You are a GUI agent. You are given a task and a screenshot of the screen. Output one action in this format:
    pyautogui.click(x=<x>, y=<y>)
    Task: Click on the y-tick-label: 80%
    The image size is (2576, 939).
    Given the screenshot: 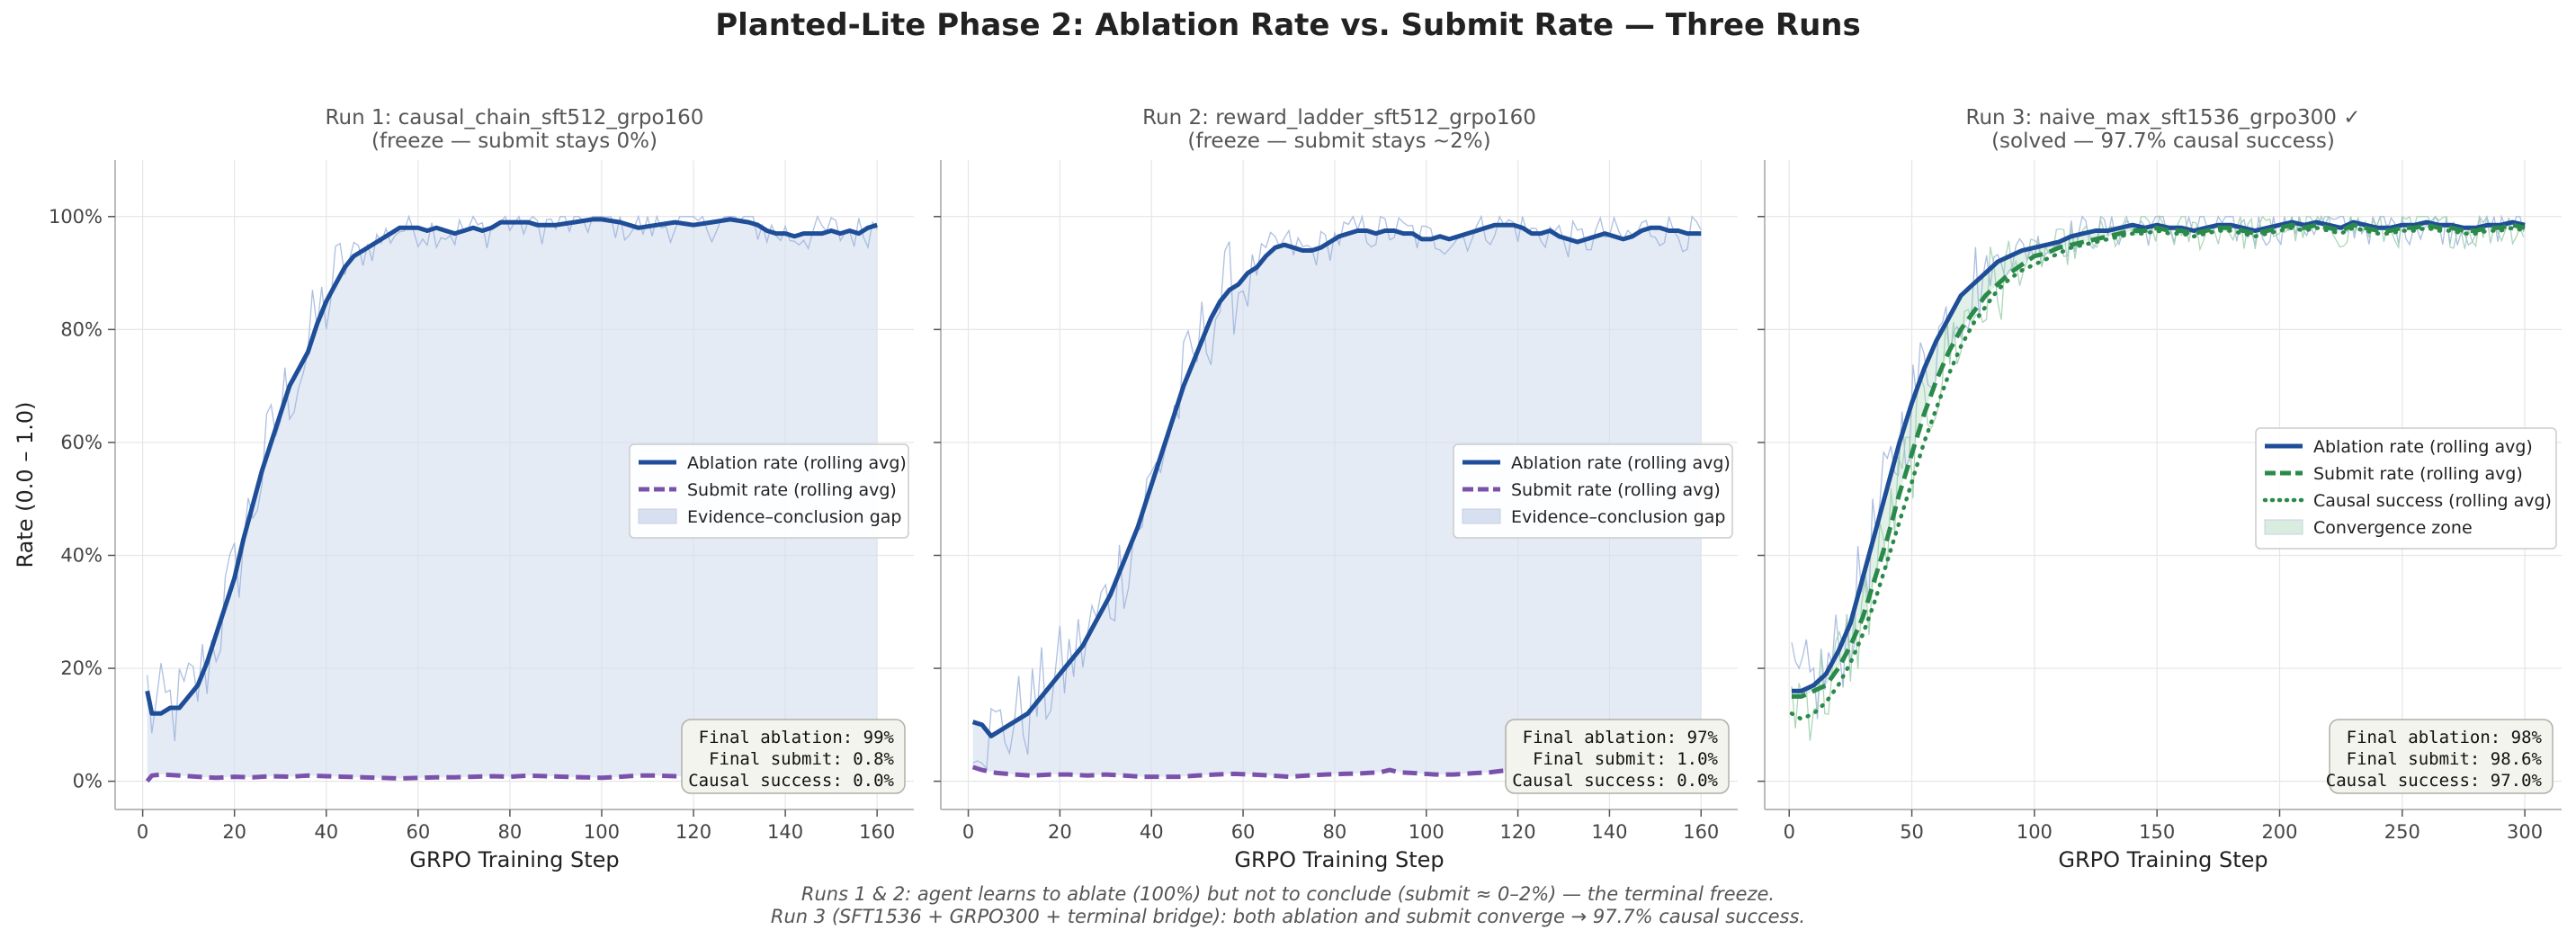 What is the action you would take?
    pyautogui.click(x=81, y=329)
    